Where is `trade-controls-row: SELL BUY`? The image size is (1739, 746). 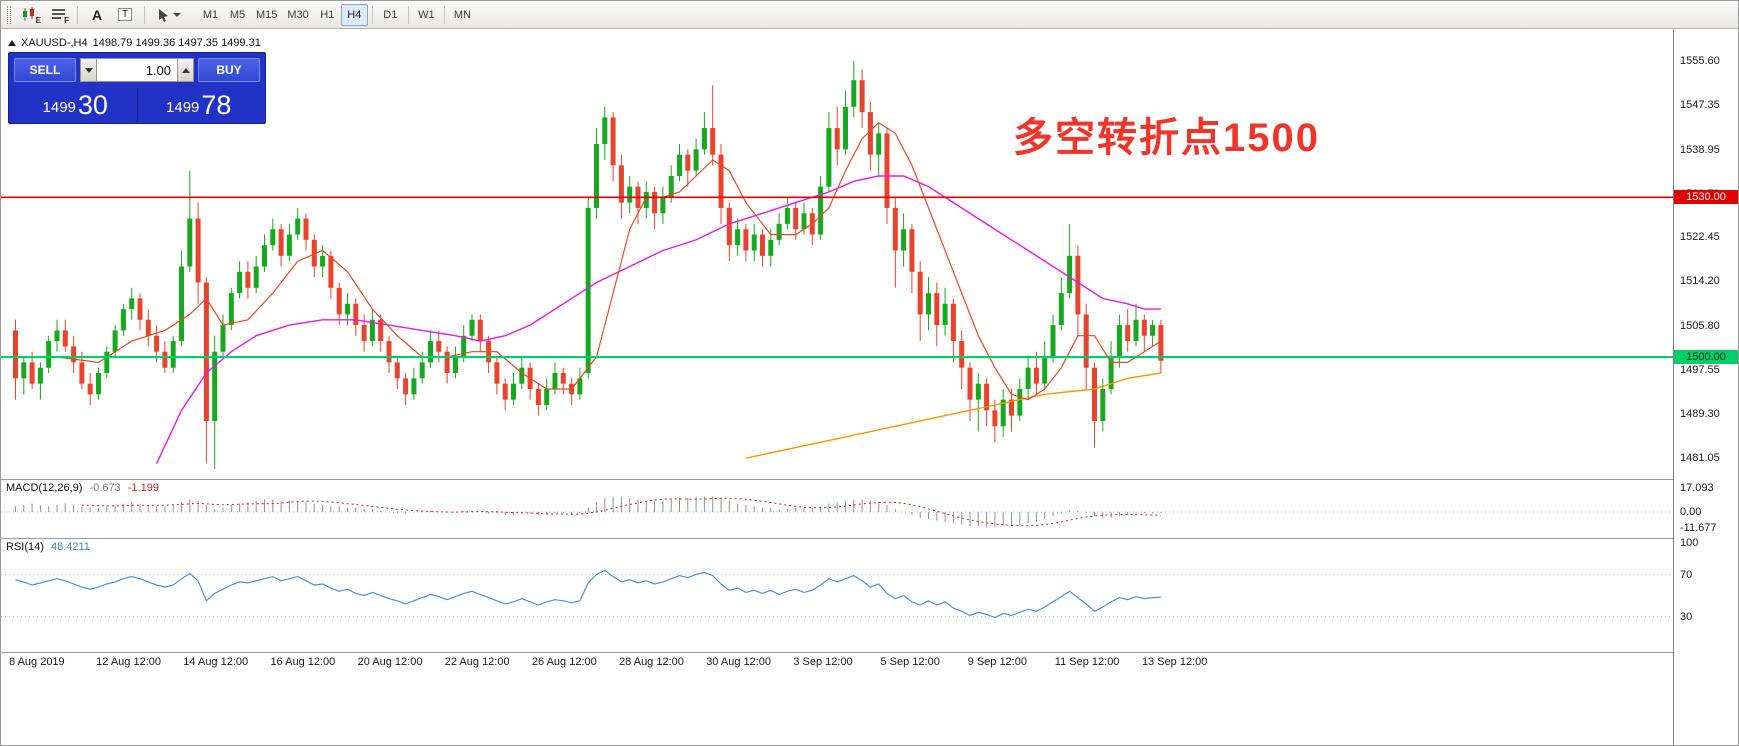
trade-controls-row: SELL BUY is located at coordinates (137, 70).